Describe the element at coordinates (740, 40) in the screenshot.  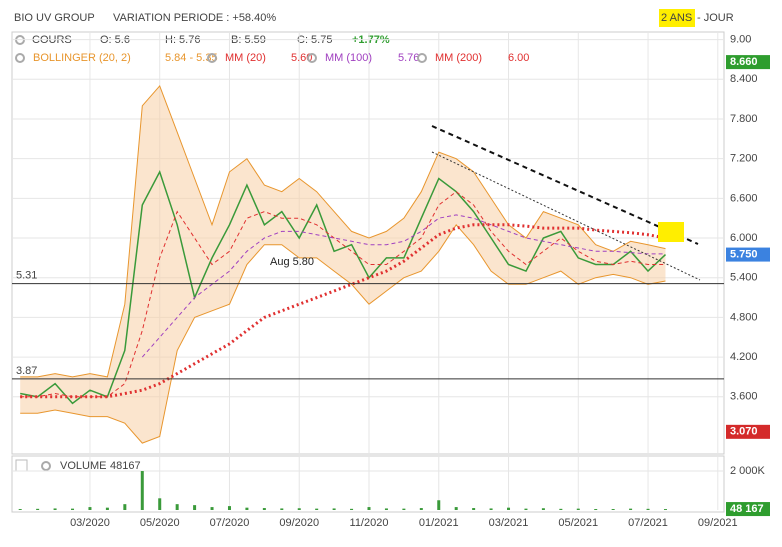
I see `y-tick-label: 9.00` at that location.